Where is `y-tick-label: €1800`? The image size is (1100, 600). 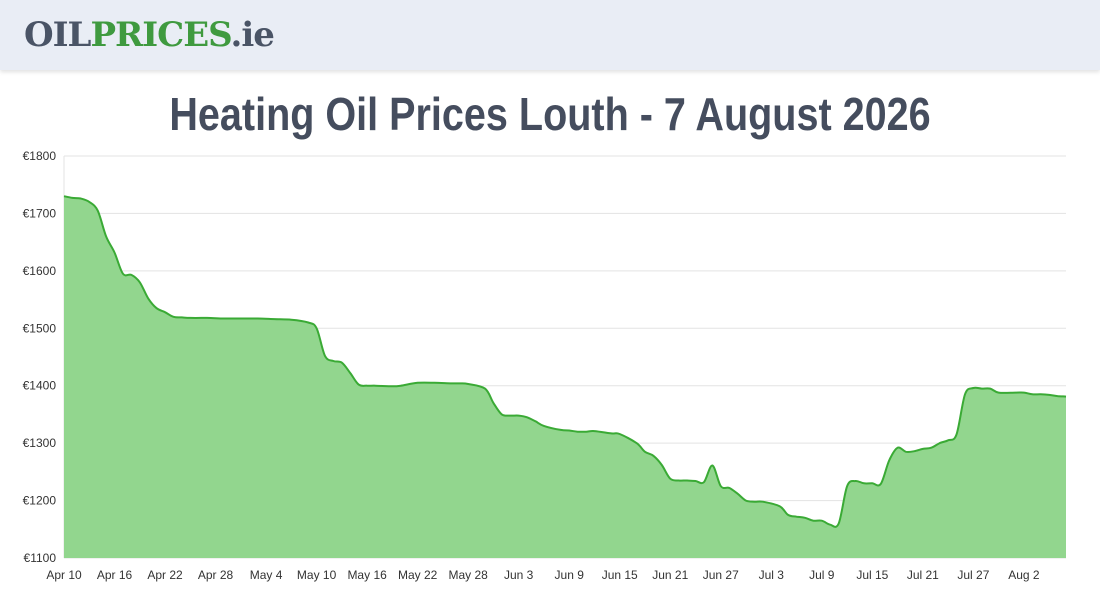
y-tick-label: €1800 is located at coordinates (40, 156).